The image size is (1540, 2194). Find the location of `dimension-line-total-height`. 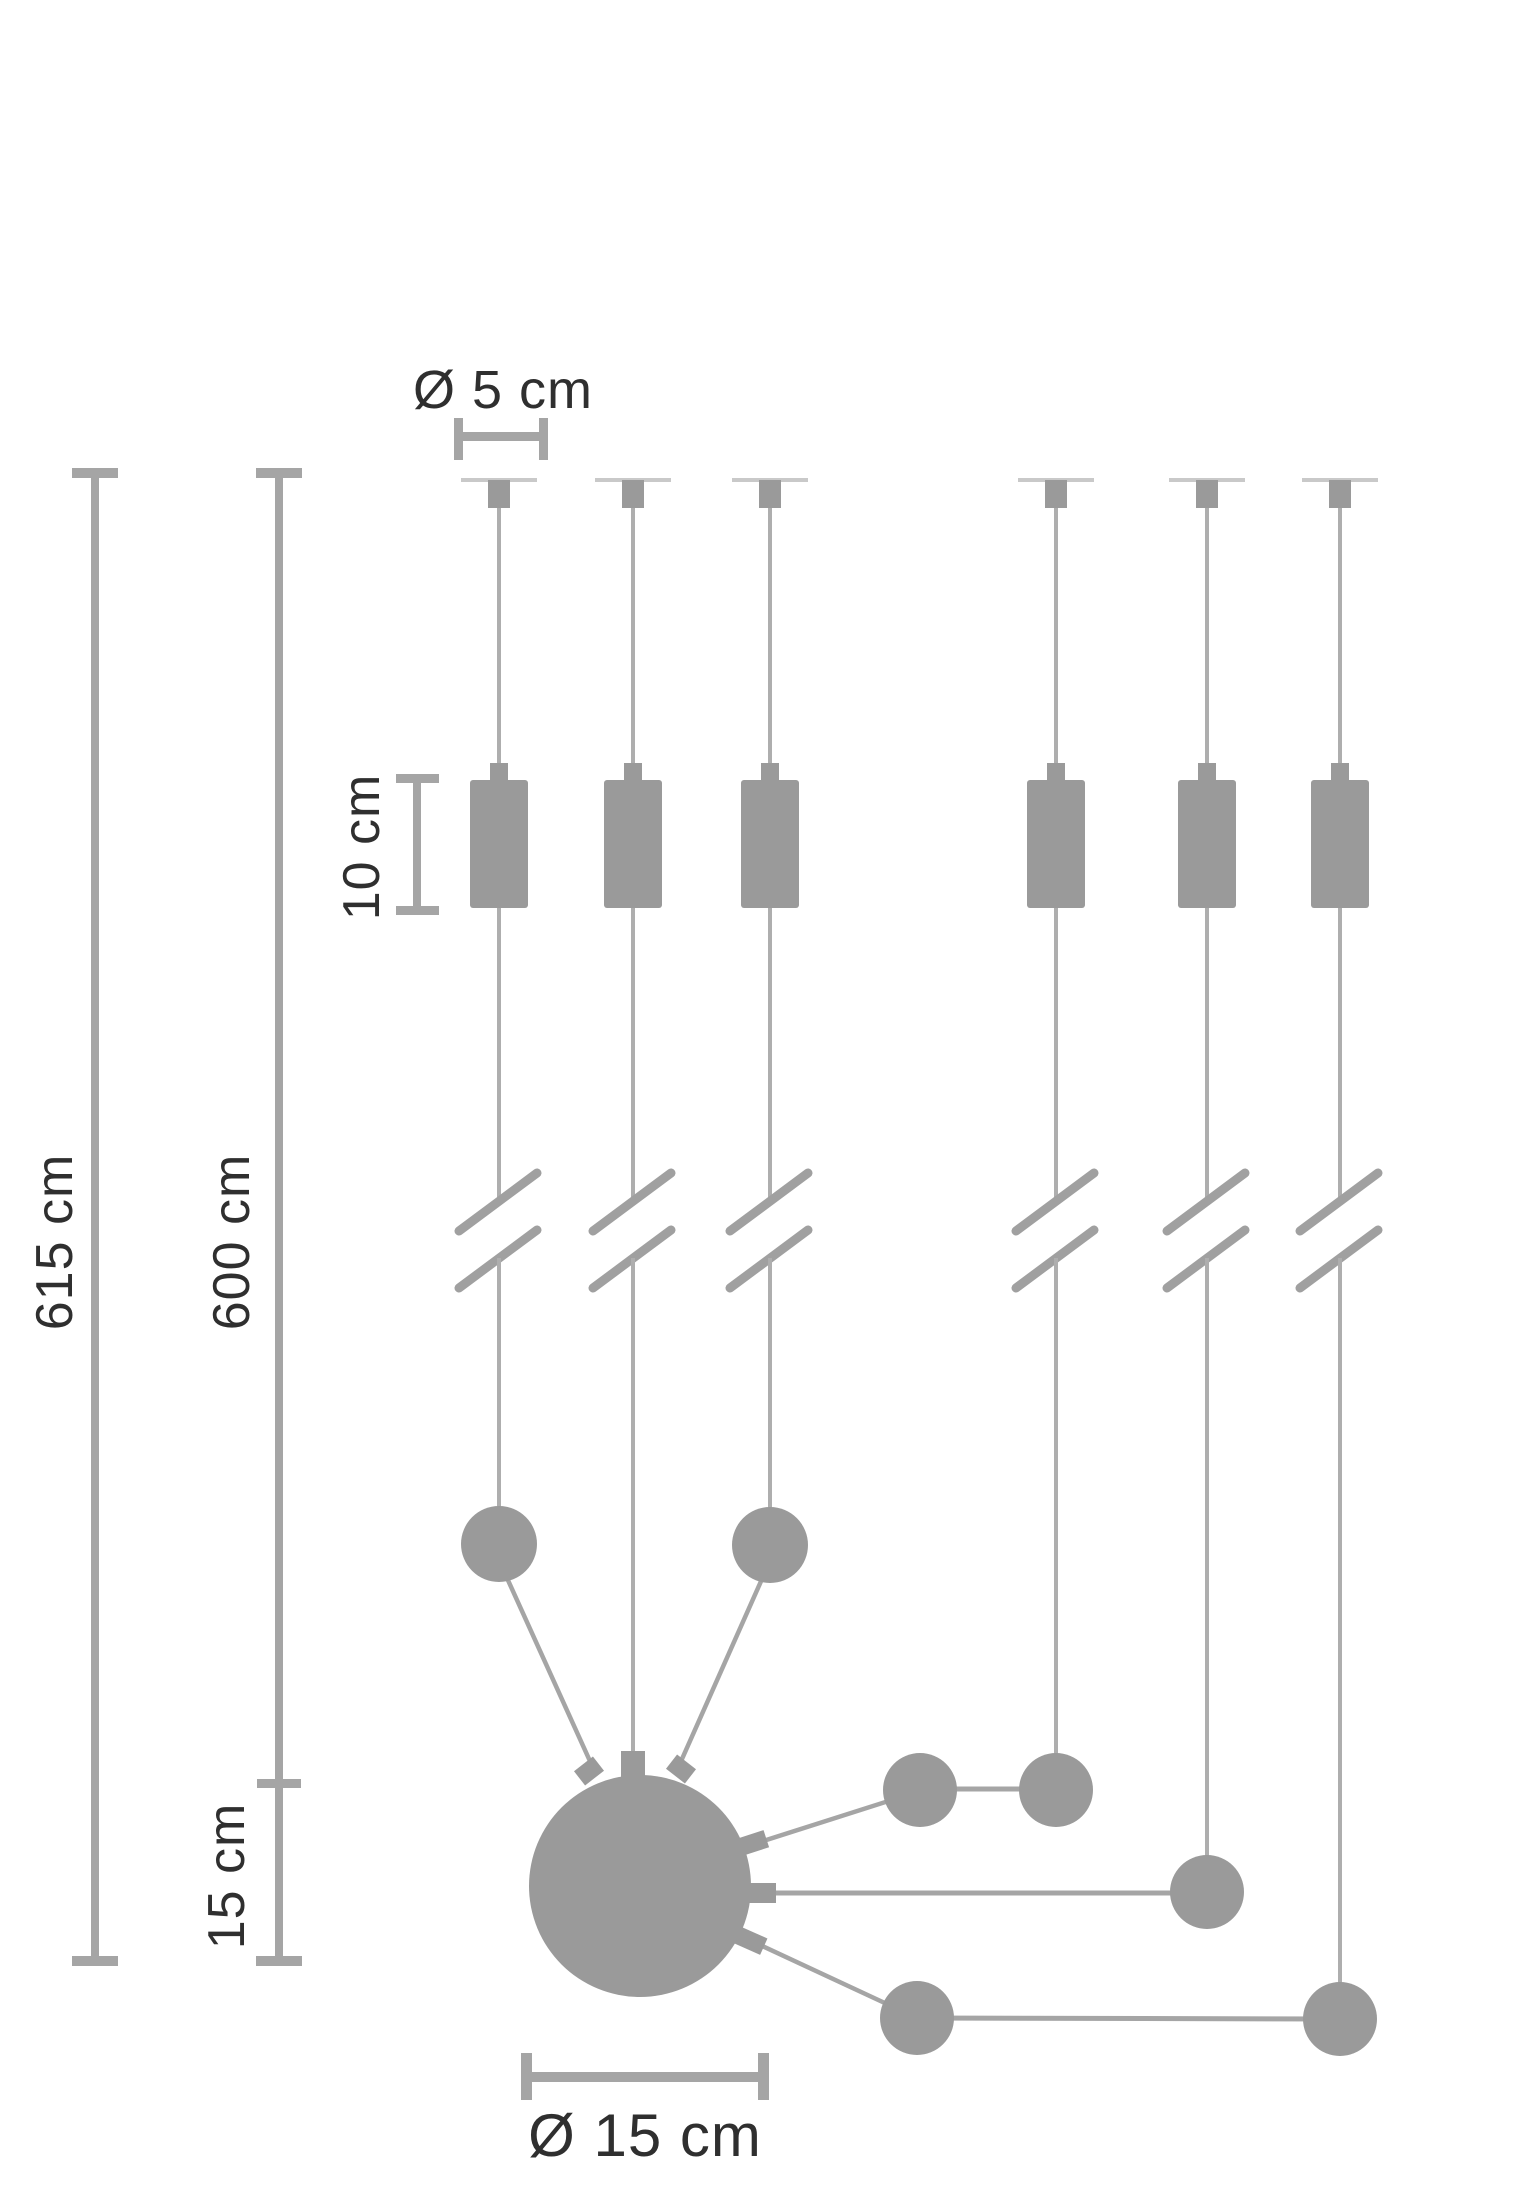

dimension-line-total-height is located at coordinates (95, 1217).